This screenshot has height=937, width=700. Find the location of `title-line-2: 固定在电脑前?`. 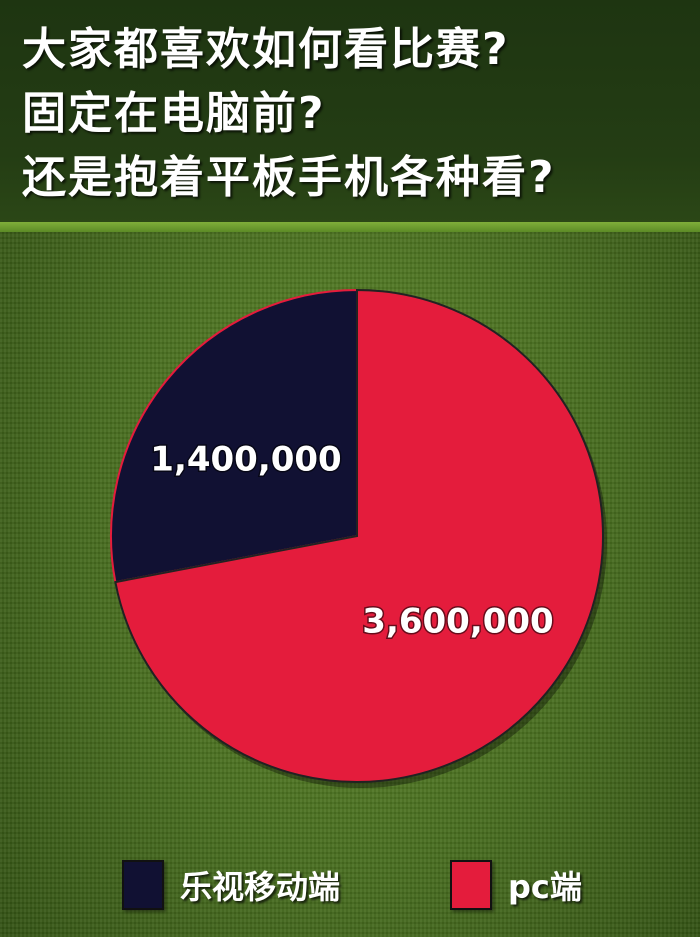

title-line-2: 固定在电脑前? is located at coordinates (174, 113).